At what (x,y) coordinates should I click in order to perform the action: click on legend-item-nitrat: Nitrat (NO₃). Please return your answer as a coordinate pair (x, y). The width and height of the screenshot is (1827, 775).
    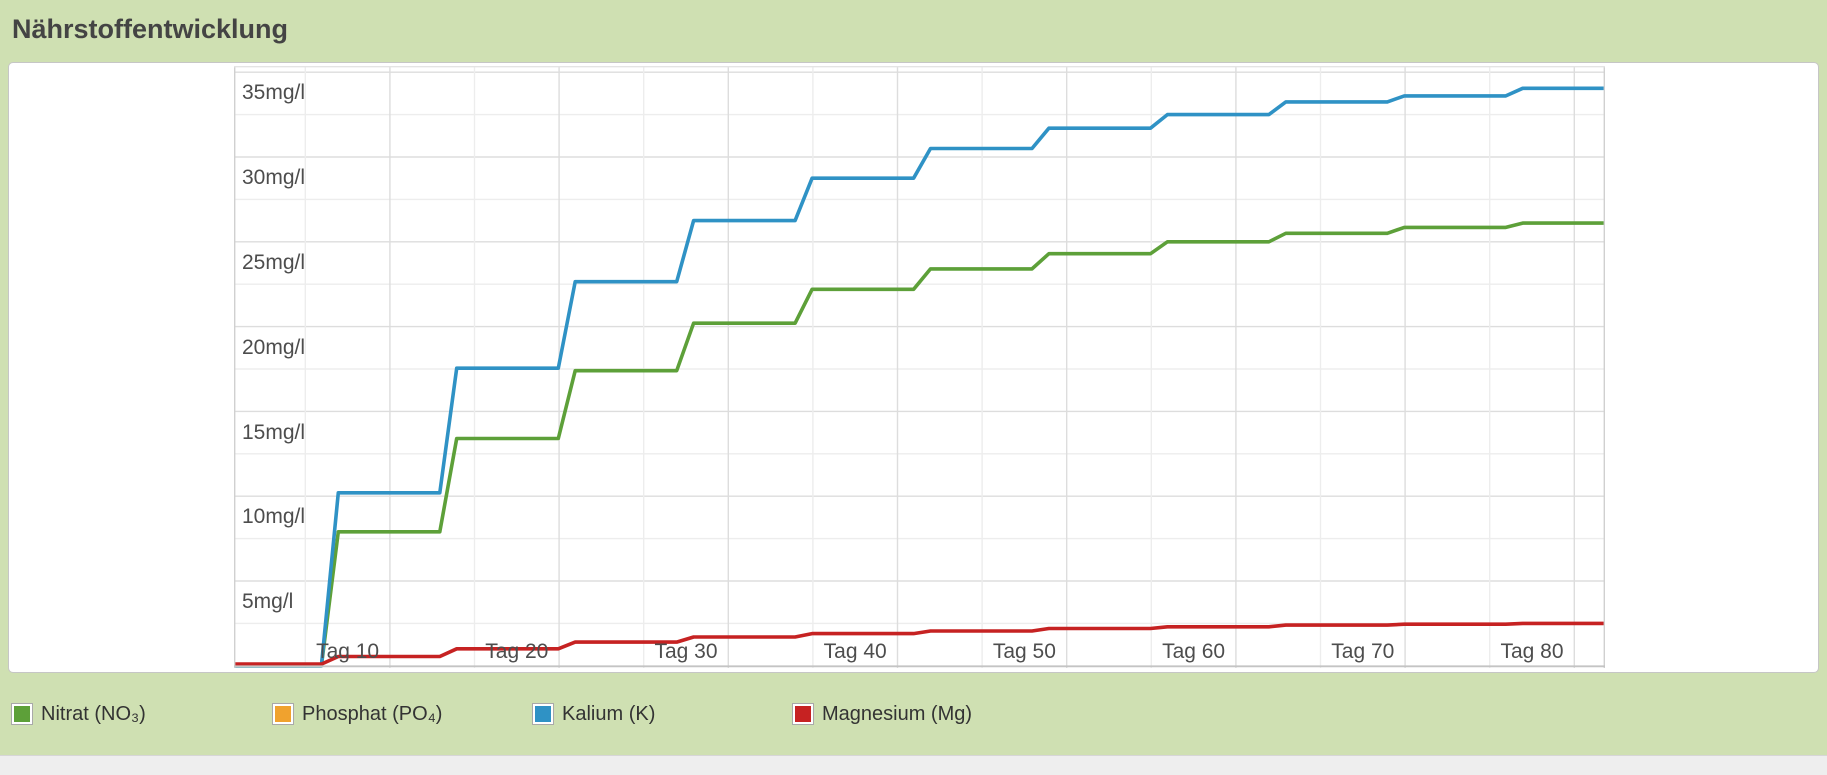
    Looking at the image, I should click on (78, 714).